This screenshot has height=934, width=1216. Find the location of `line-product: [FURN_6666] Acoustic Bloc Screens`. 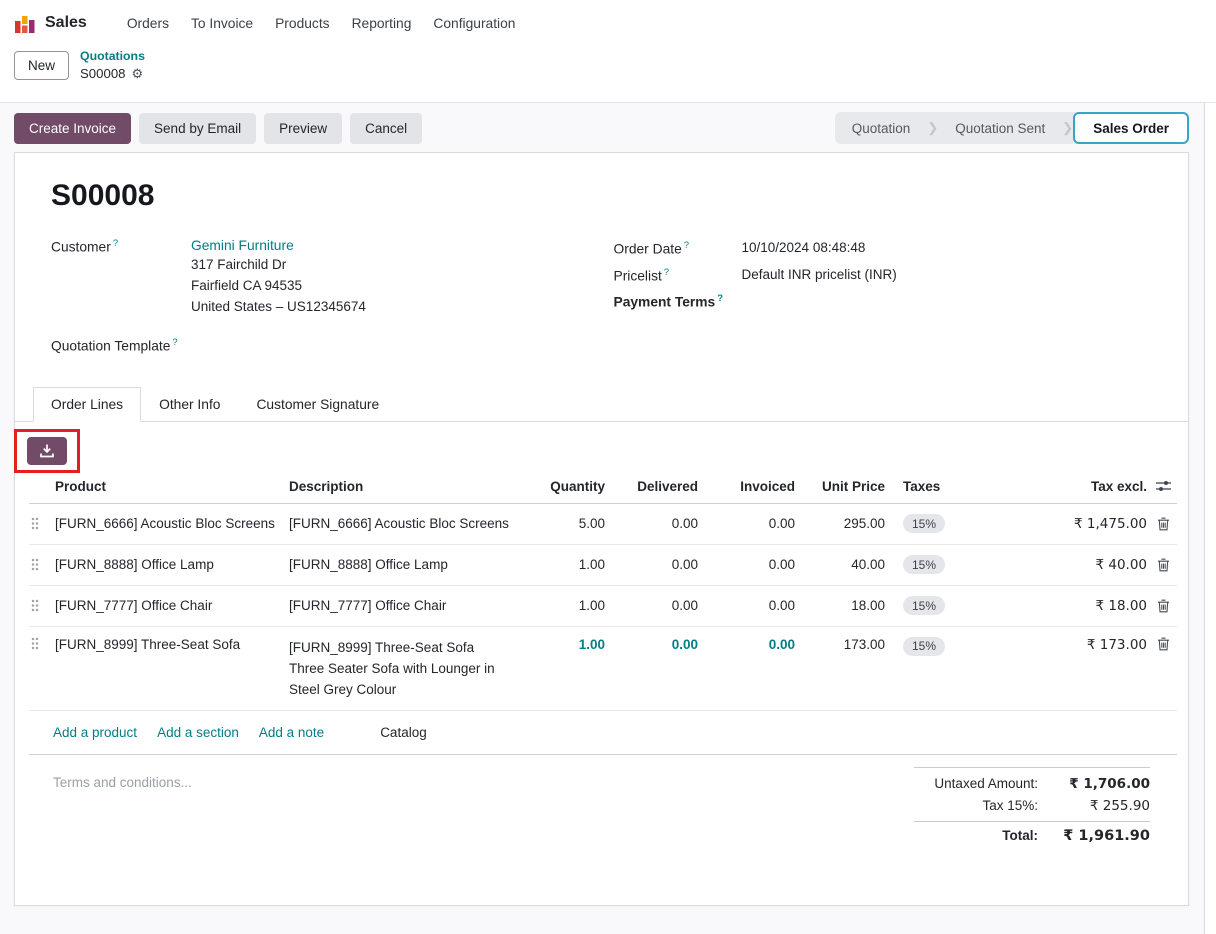

line-product: [FURN_6666] Acoustic Bloc Screens is located at coordinates (165, 524).